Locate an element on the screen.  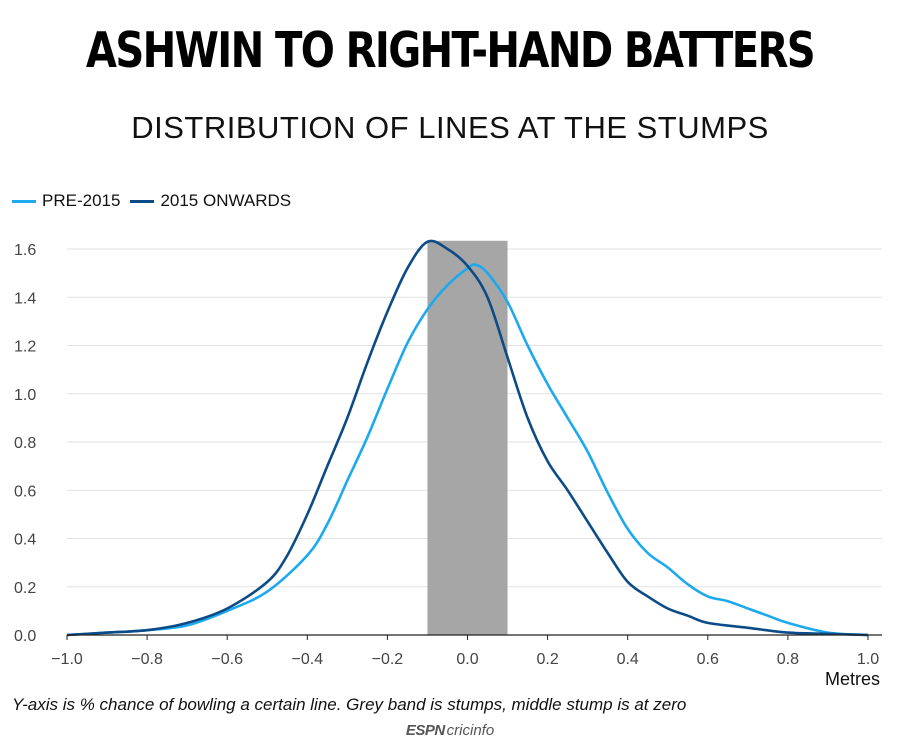
y-tick-label: 1.6 is located at coordinates (25, 250).